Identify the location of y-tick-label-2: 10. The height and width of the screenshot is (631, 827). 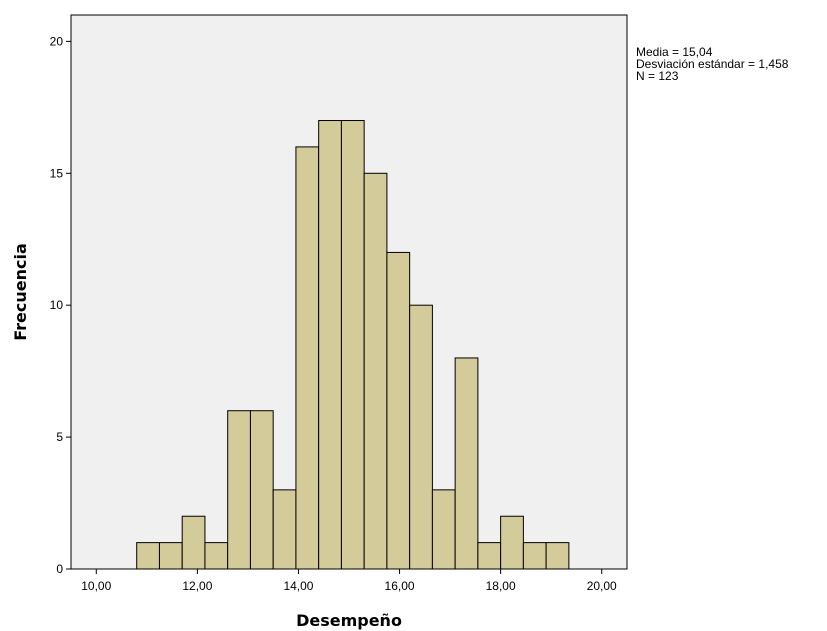
(57, 305).